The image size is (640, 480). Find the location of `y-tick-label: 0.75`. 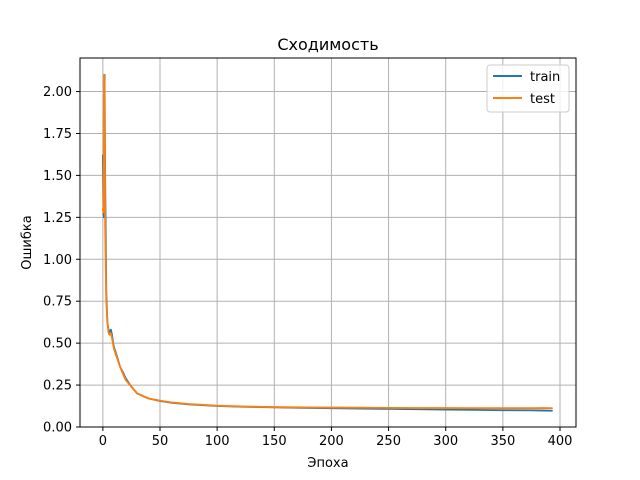

y-tick-label: 0.75 is located at coordinates (57, 302).